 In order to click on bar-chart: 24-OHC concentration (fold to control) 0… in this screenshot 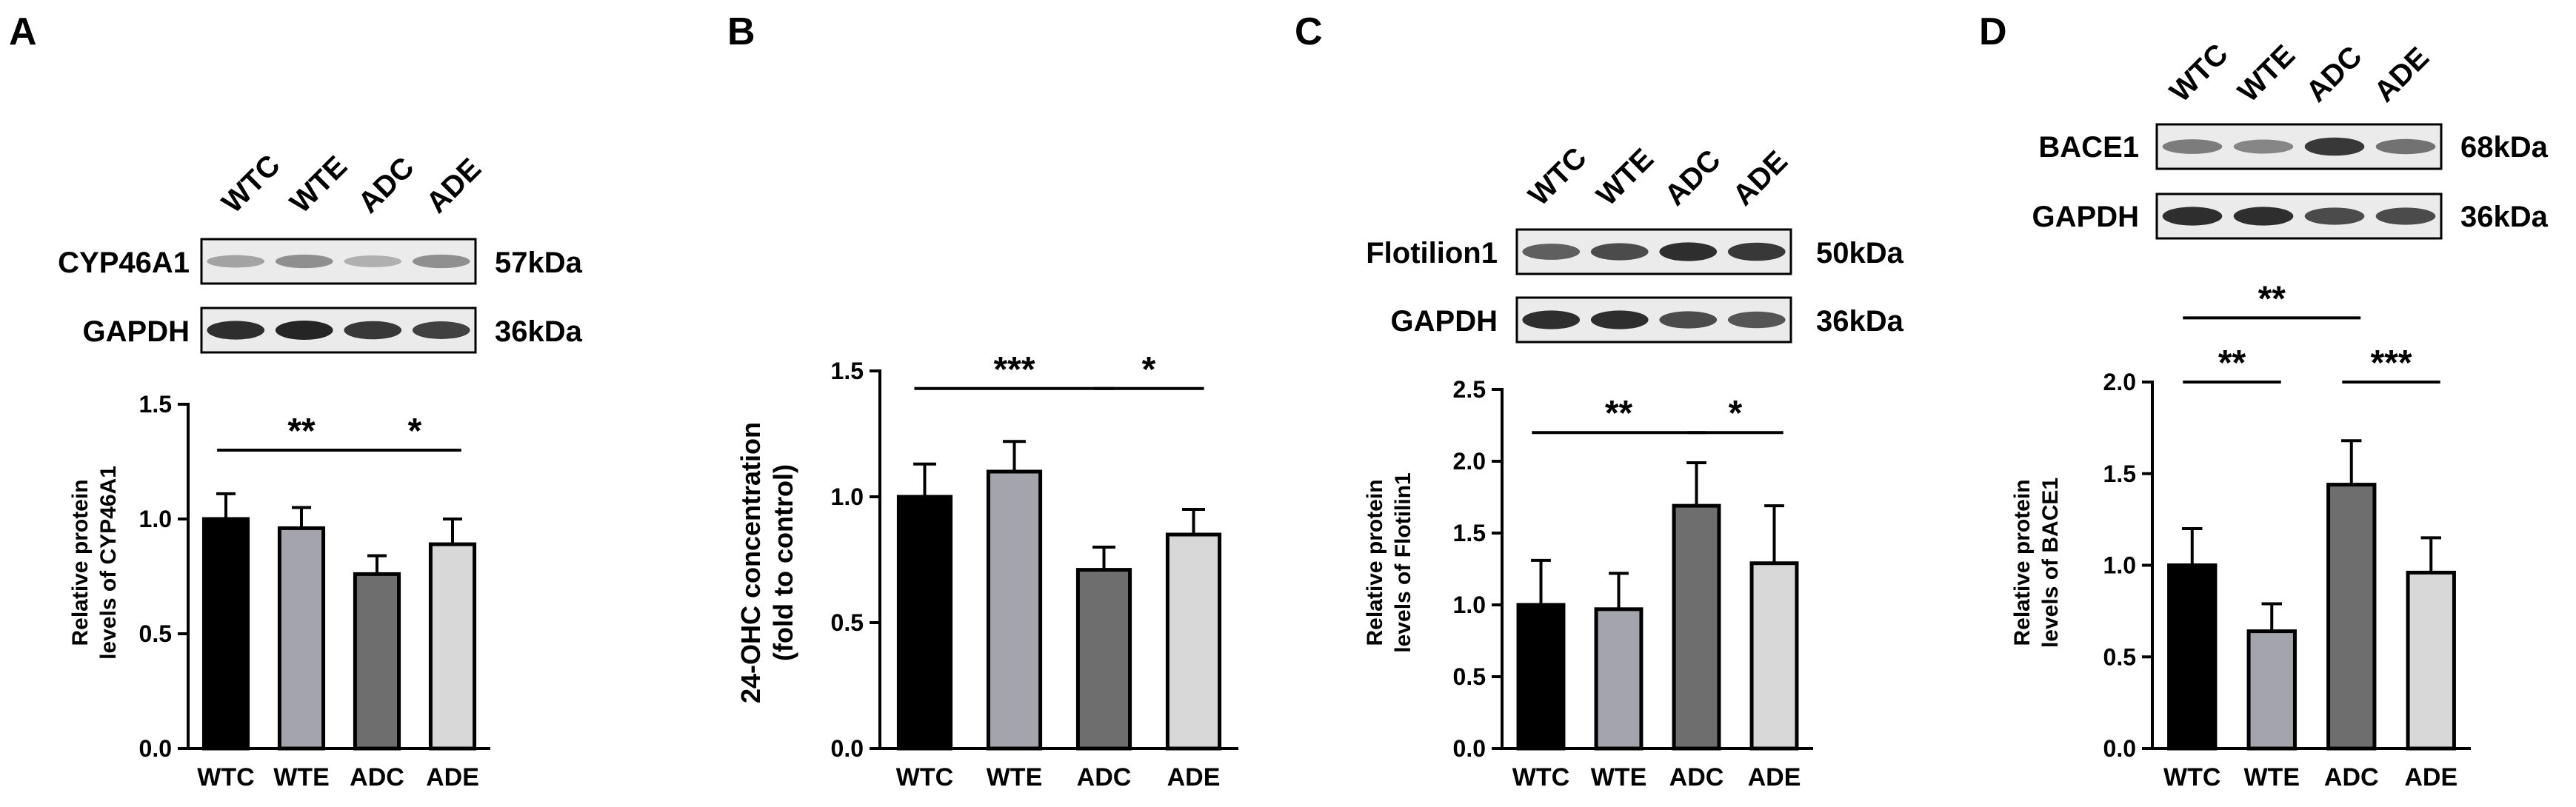, I will do `click(986, 570)`.